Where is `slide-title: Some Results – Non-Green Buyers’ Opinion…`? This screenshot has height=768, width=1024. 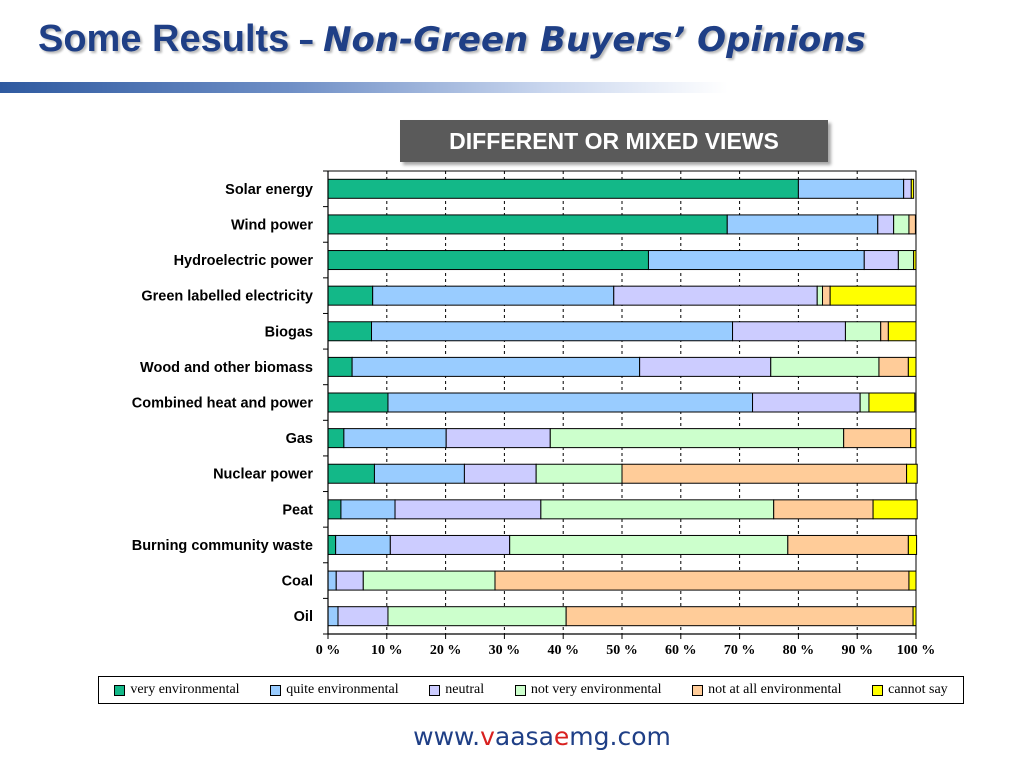
slide-title: Some Results – Non-Green Buyers’ Opinion… is located at coordinates (452, 46).